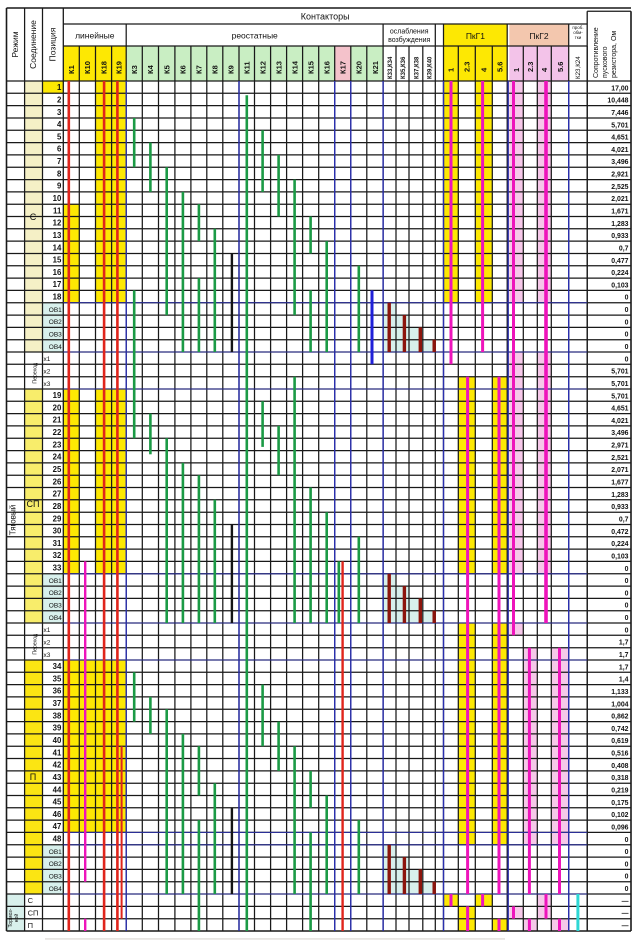 The image size is (635, 950). I want to click on svg-text: 2, so click(59, 99).